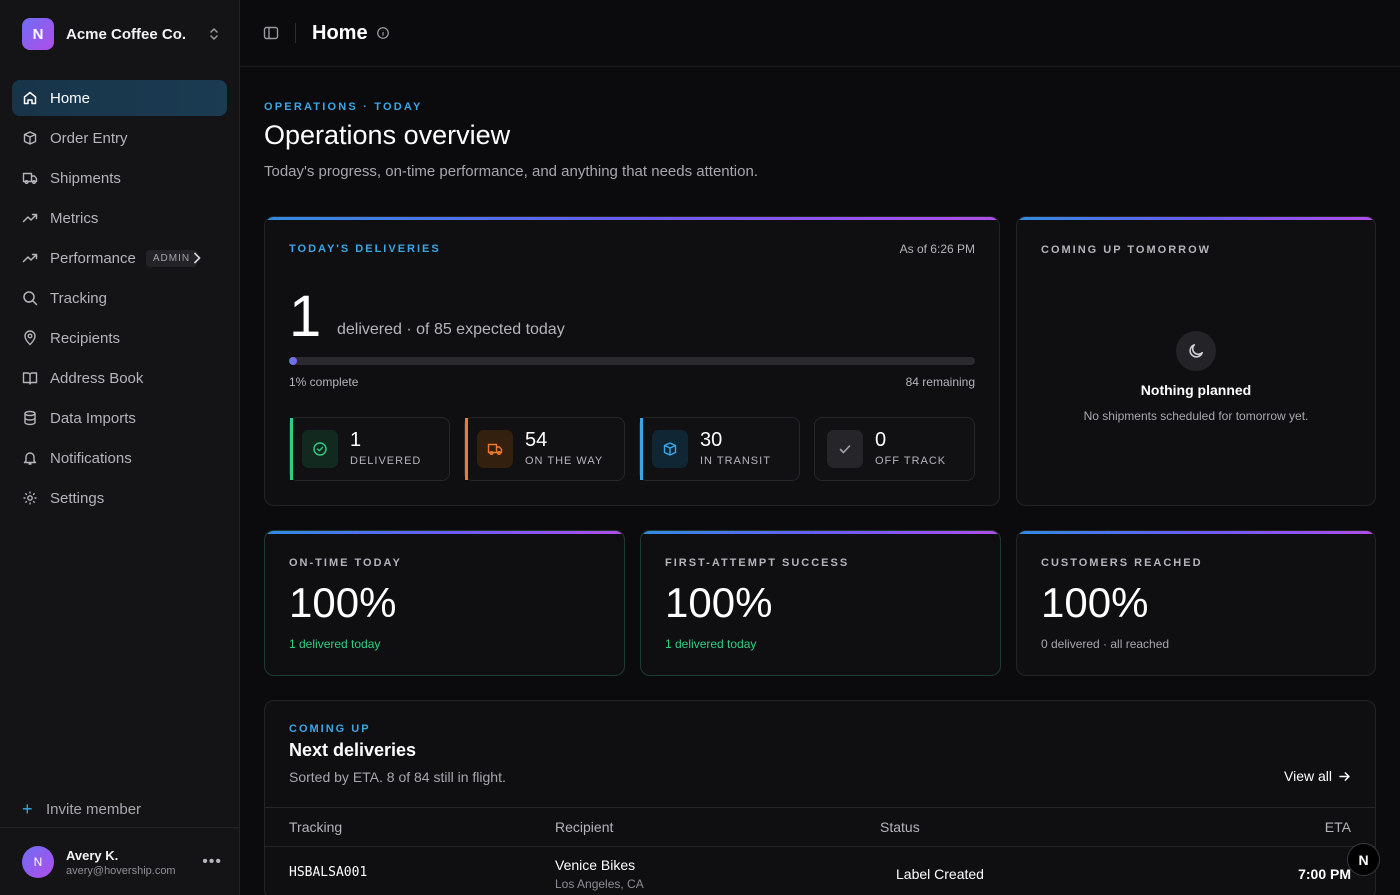 Image resolution: width=1400 pixels, height=895 pixels. Describe the element at coordinates (30, 338) in the screenshot. I see `map-pin-icon` at that location.